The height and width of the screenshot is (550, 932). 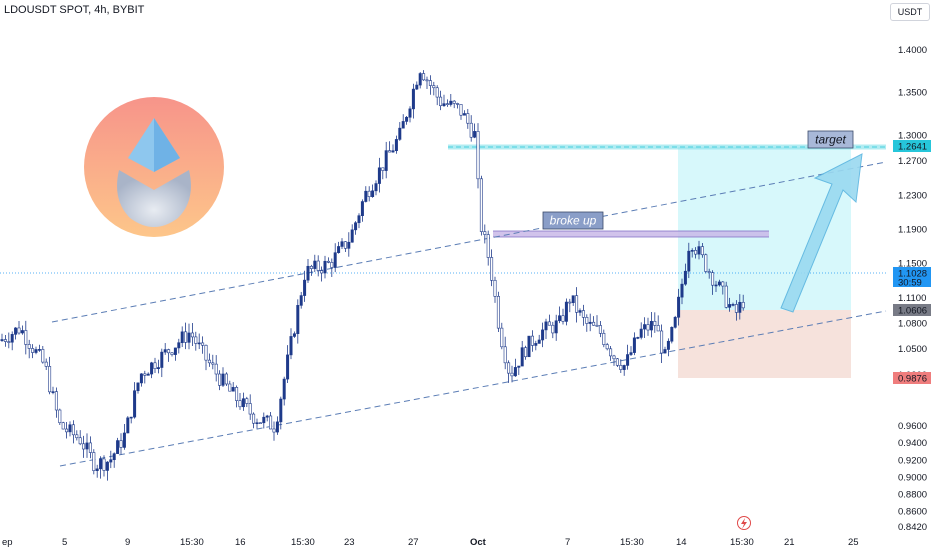 I want to click on x-tick-label: 27, so click(x=413, y=542).